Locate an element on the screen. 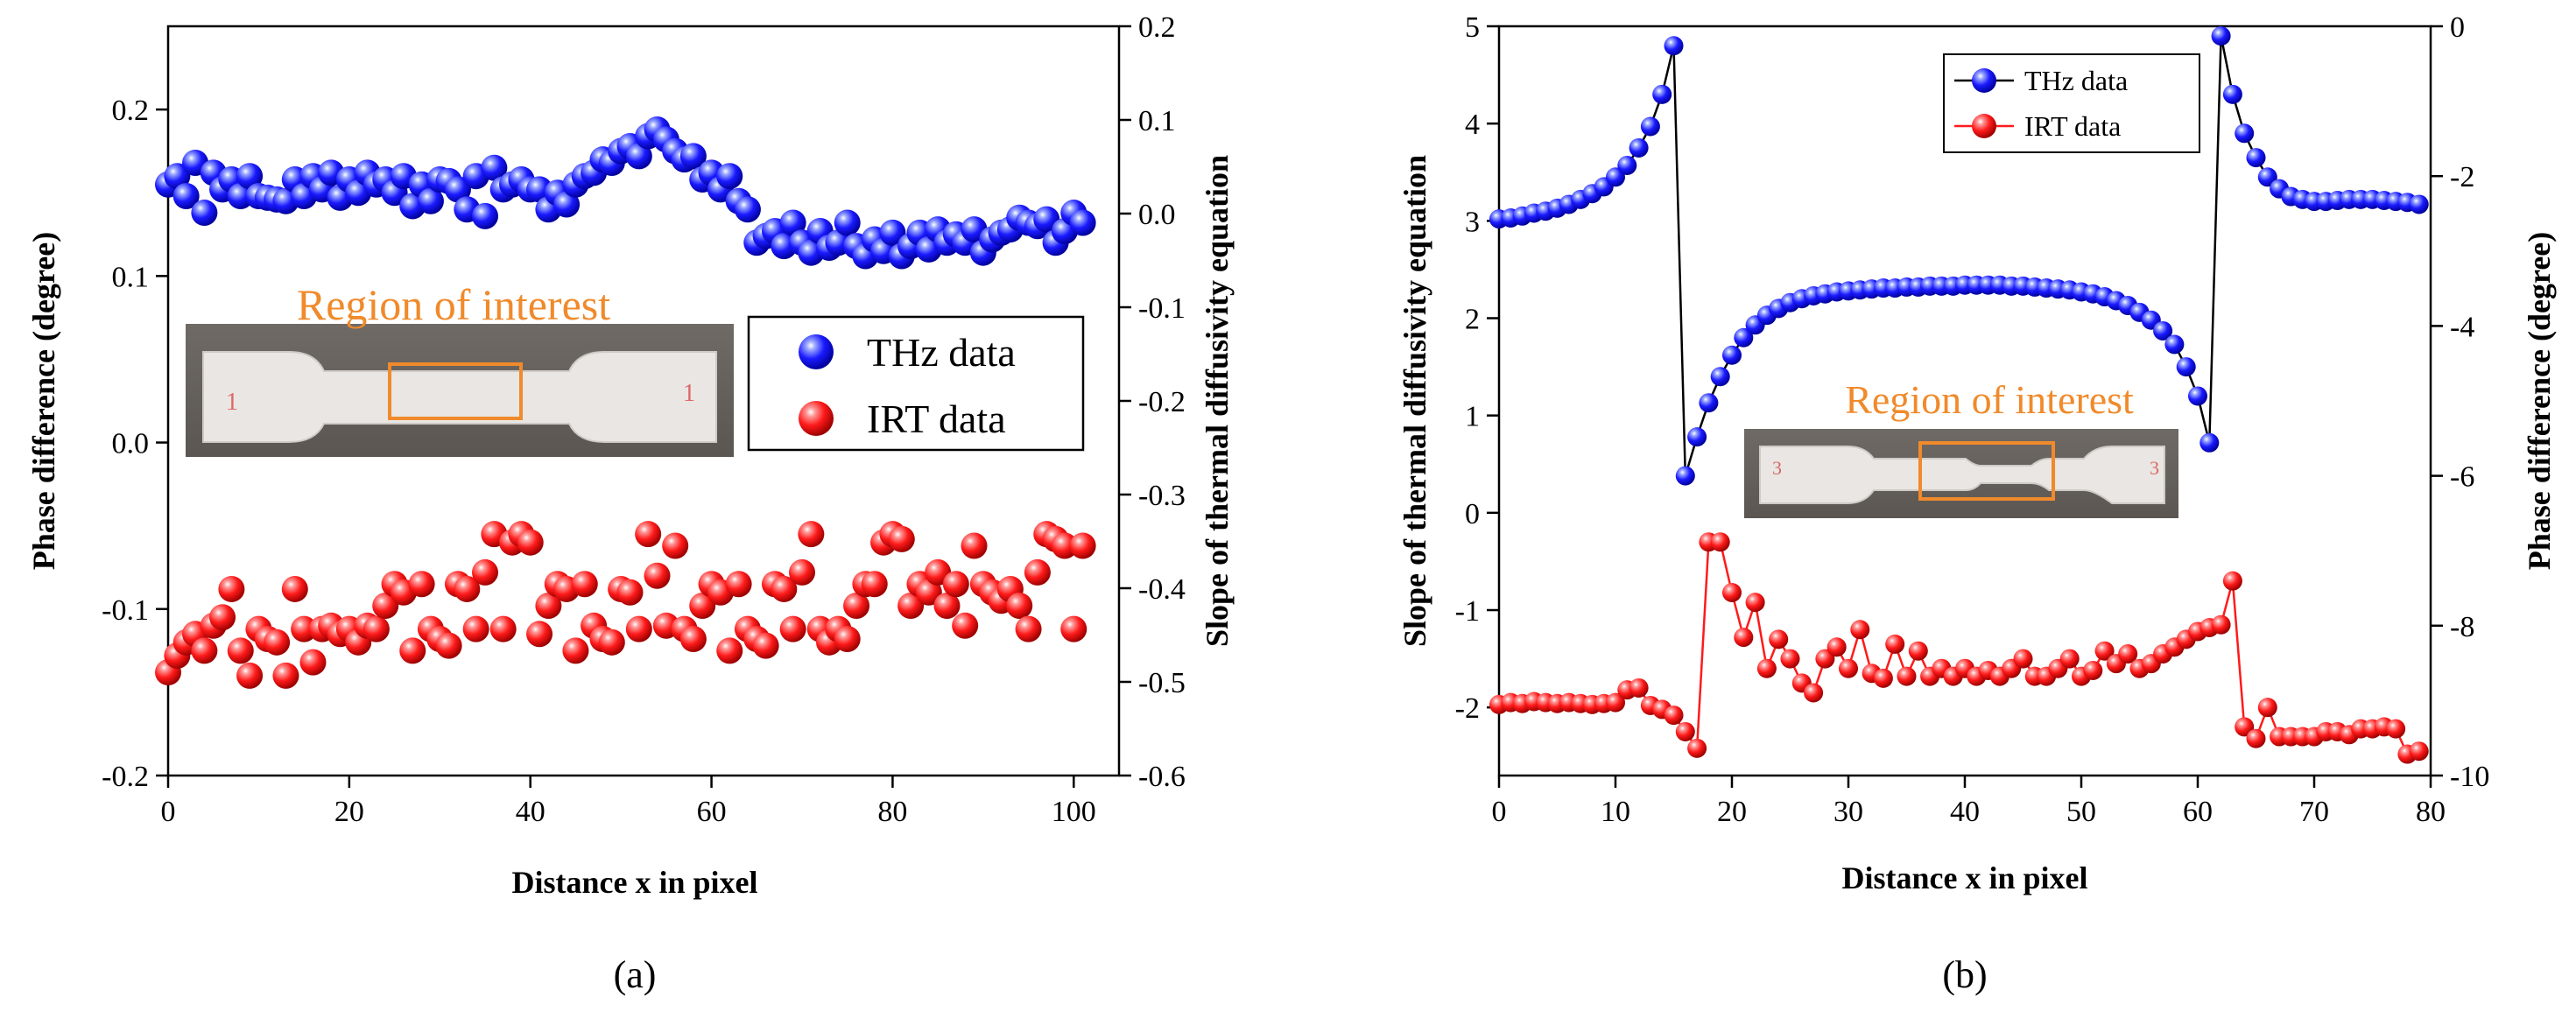  legend-marker-thz-a is located at coordinates (816, 351).